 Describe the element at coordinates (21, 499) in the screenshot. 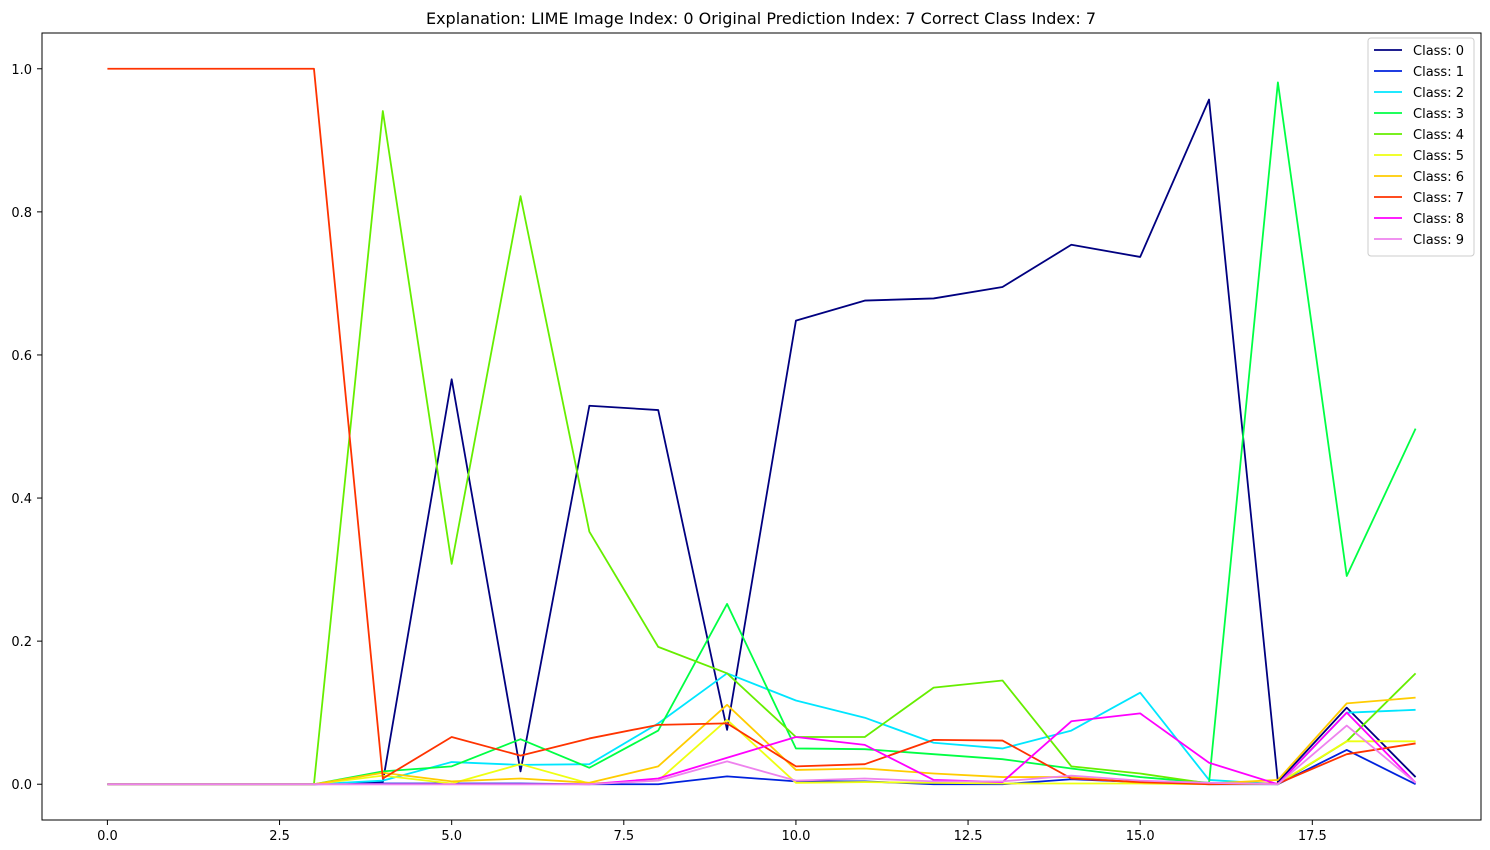

I see `y-tick-label: 0.4` at that location.